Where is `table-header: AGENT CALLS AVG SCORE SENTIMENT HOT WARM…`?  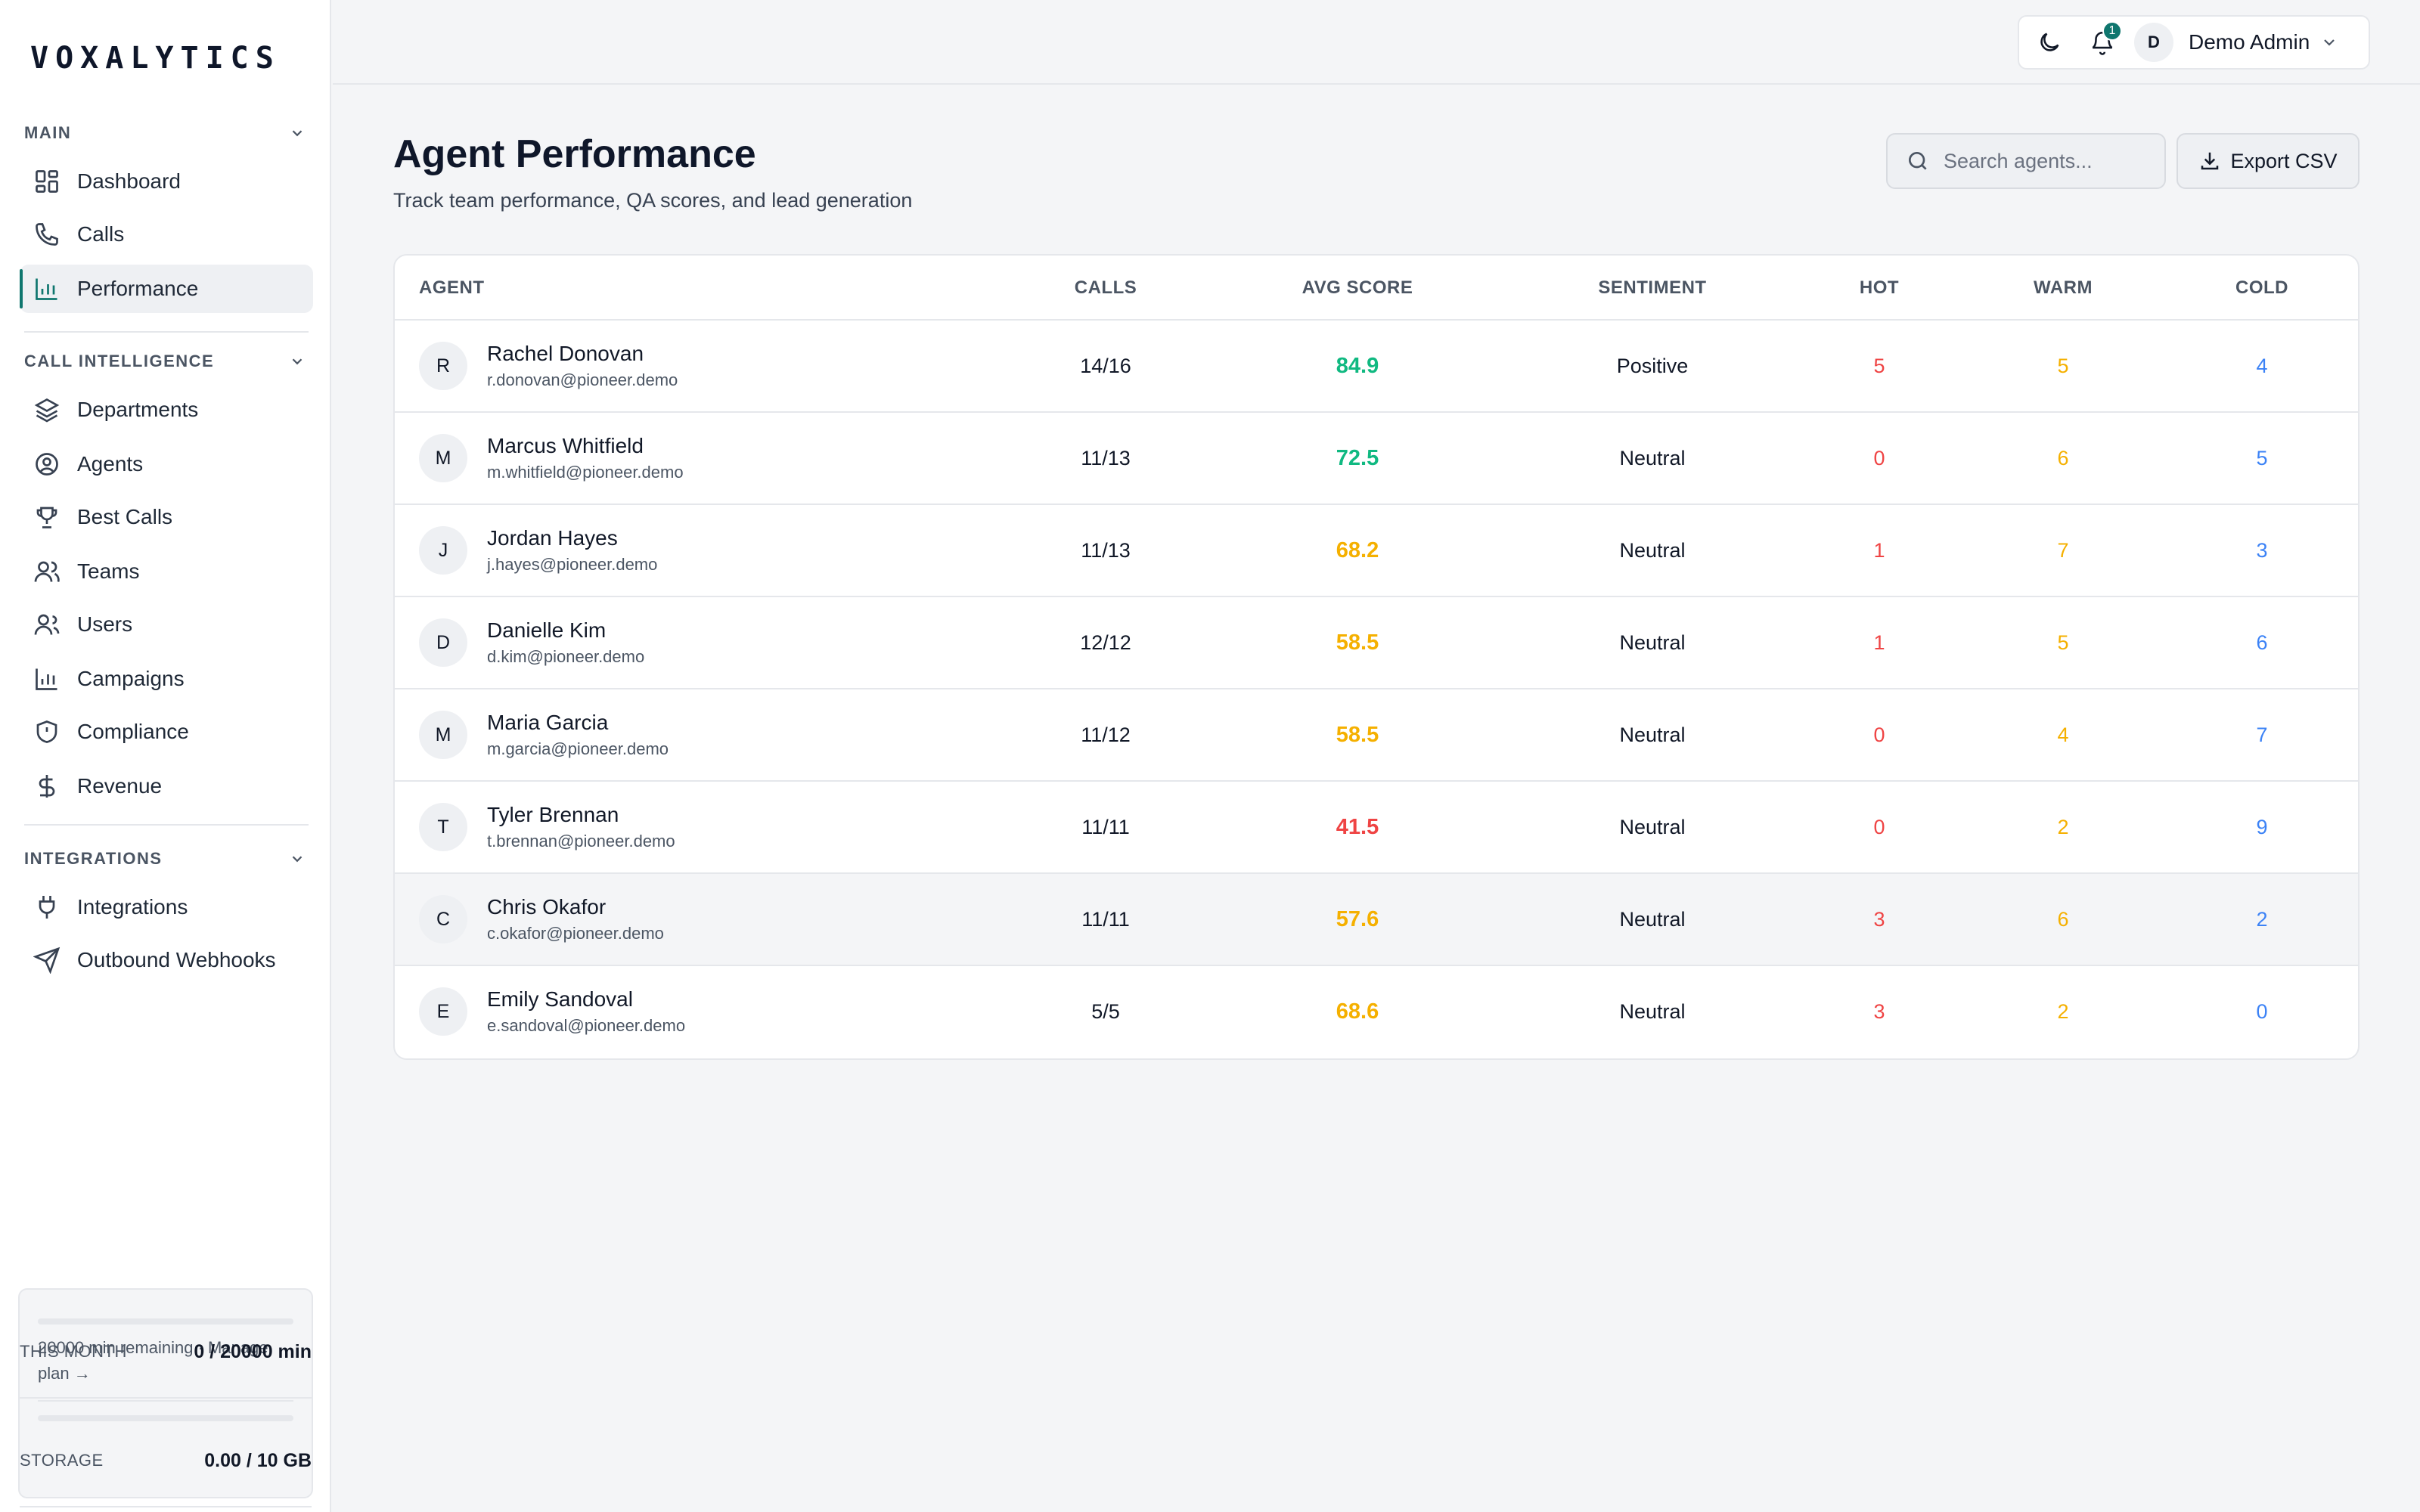 table-header: AGENT CALLS AVG SCORE SENTIMENT HOT WARM… is located at coordinates (1376, 288).